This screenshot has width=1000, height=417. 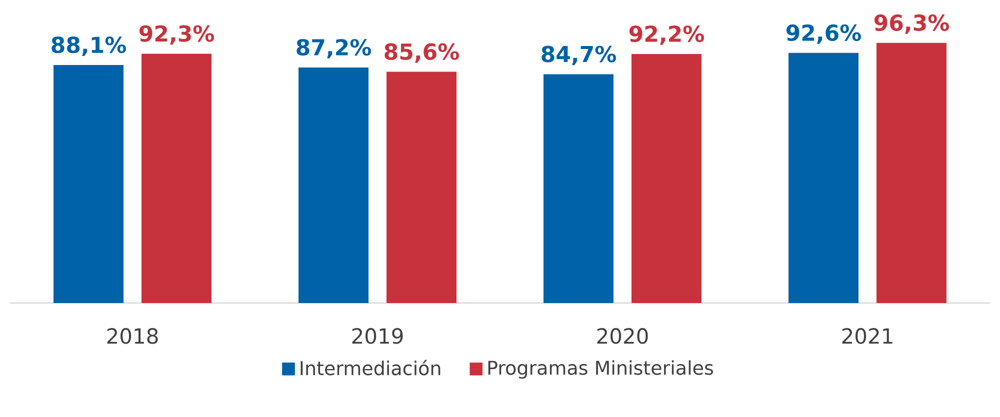 I want to click on legend-label: Programas Ministeriales, so click(x=600, y=369).